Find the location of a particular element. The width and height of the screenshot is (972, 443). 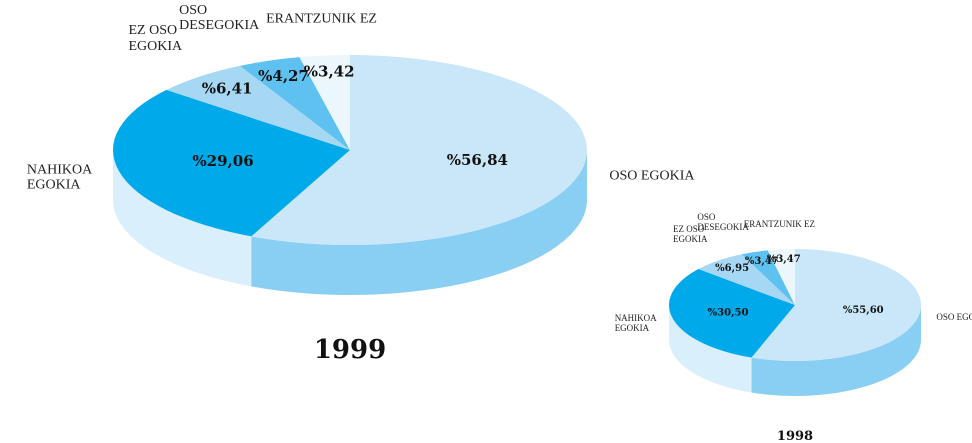

value-label: %6,95 is located at coordinates (732, 268).